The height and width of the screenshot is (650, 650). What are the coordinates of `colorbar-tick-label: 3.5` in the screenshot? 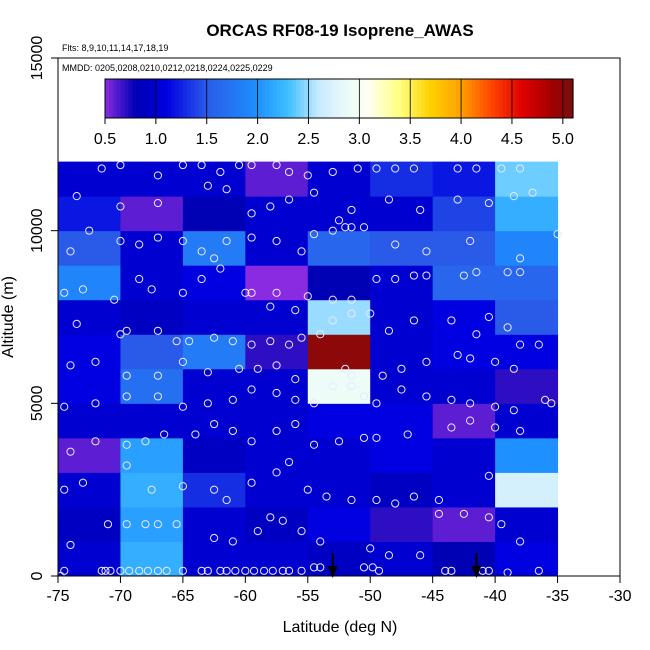 It's located at (410, 139).